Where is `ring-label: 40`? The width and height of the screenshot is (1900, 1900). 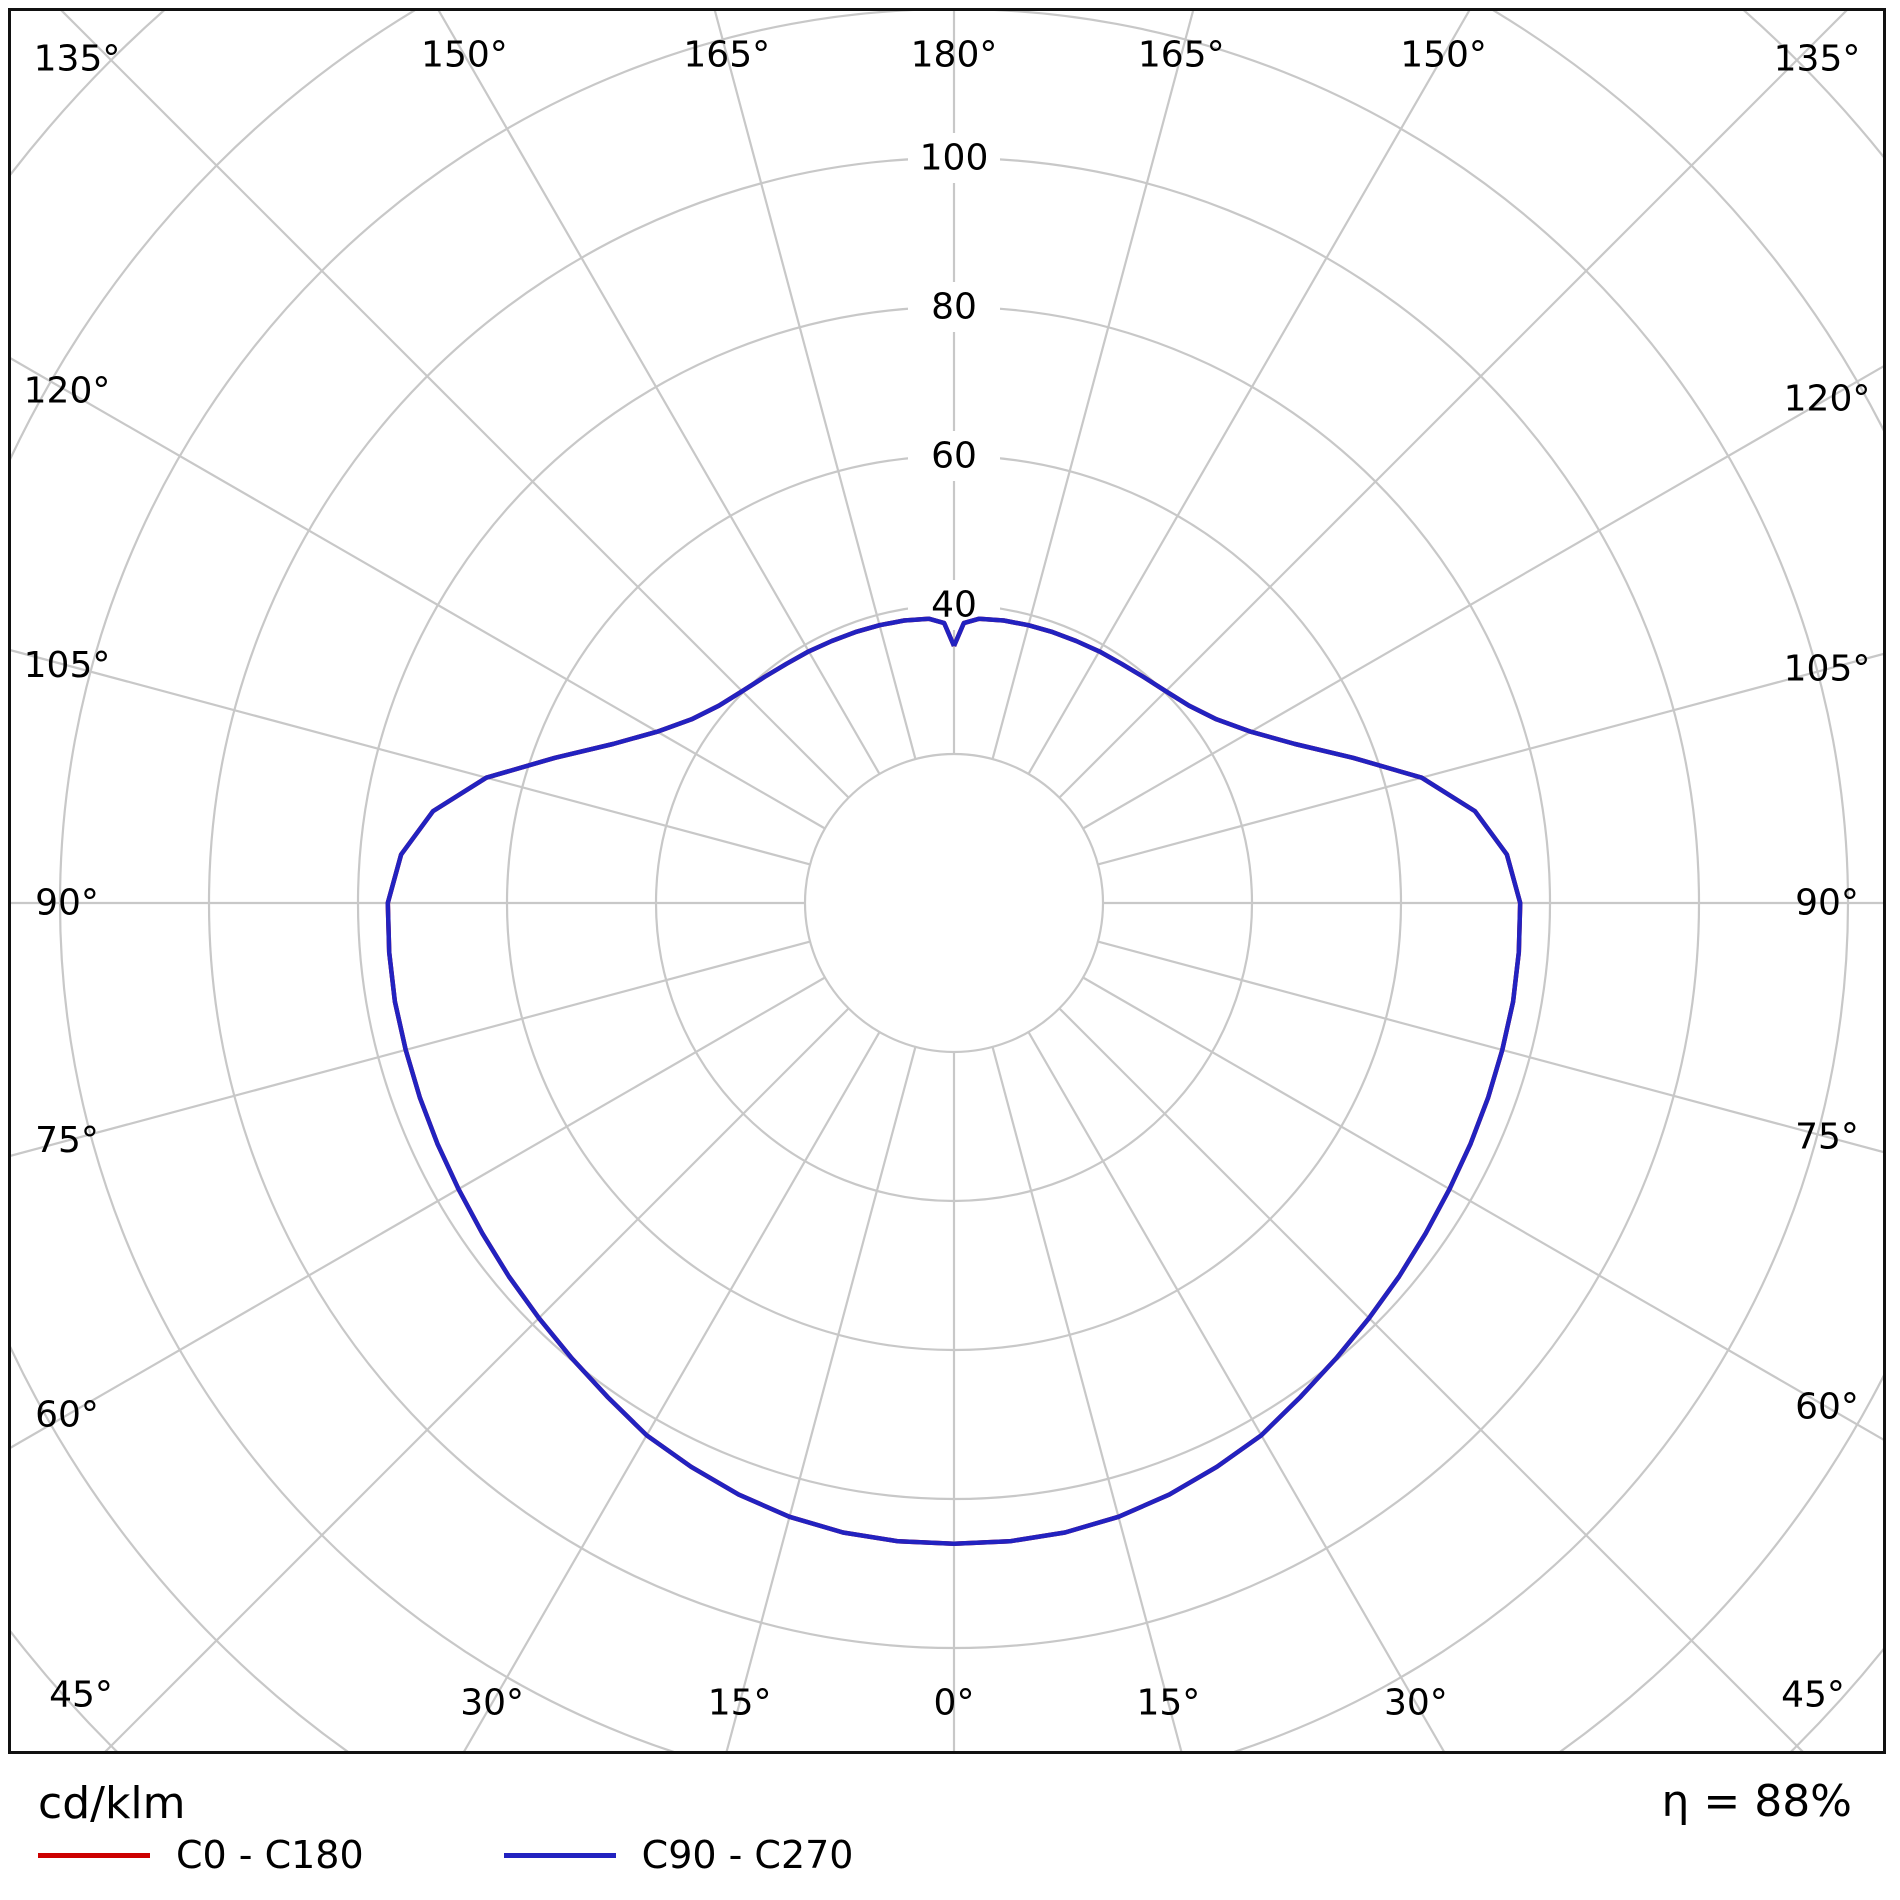 ring-label: 40 is located at coordinates (954, 605).